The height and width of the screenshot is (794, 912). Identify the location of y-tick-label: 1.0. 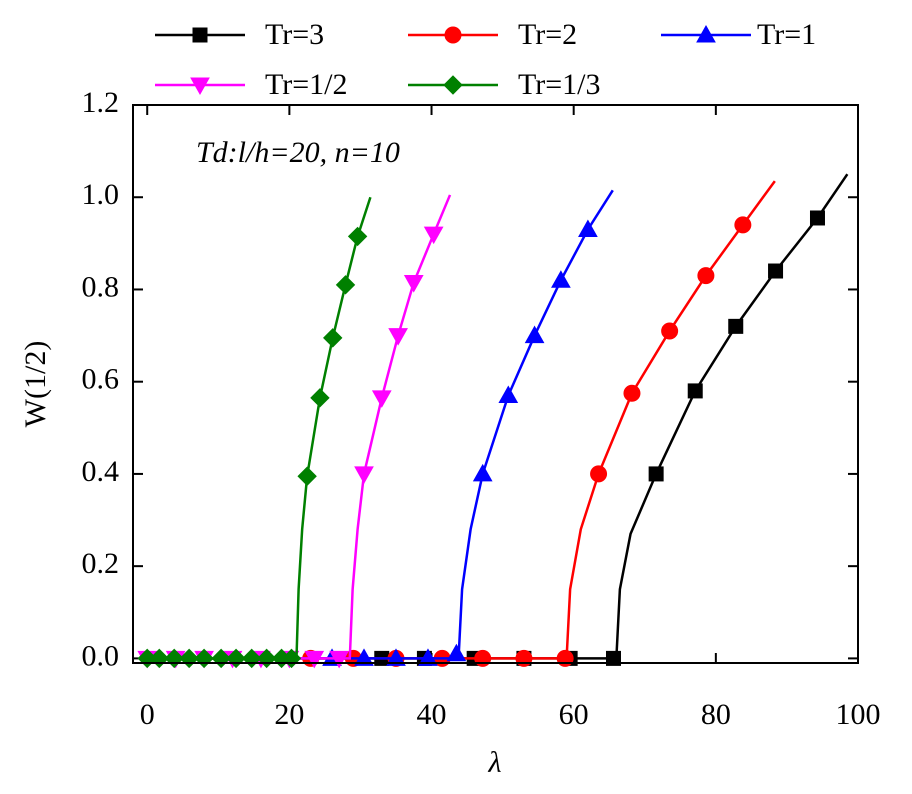
(101, 194).